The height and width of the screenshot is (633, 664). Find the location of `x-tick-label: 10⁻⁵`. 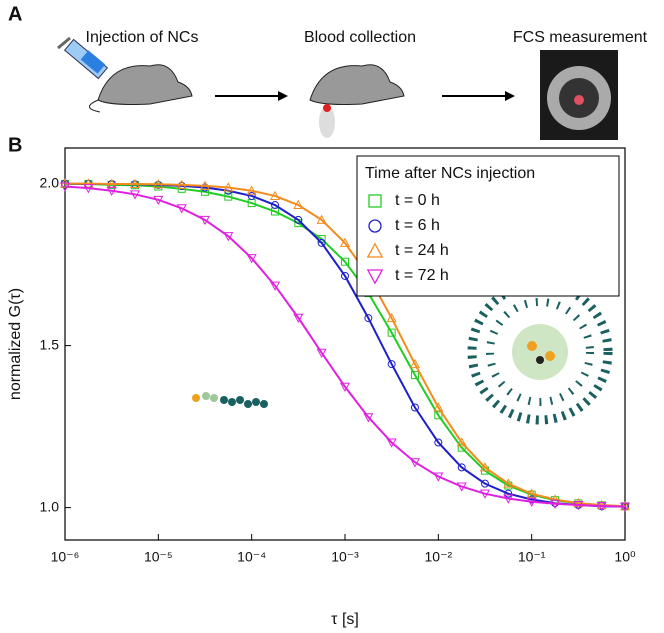

x-tick-label: 10⁻⁵ is located at coordinates (158, 557).